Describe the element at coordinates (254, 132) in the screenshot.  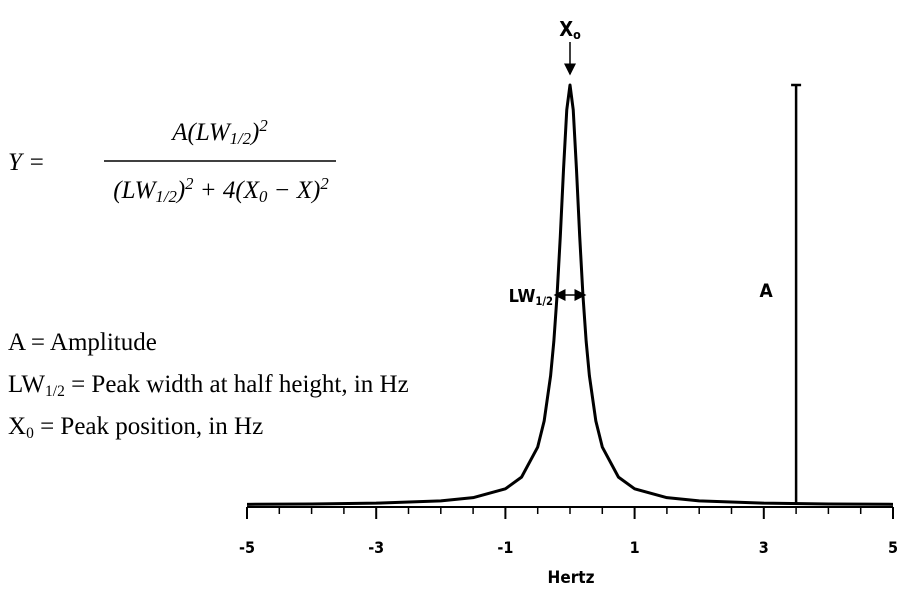
I see `formula-numerator-part: )` at that location.